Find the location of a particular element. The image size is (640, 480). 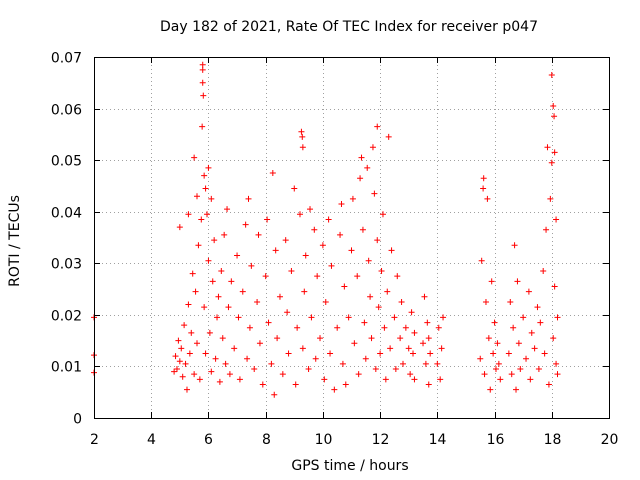

y-tick-label: 0.04 is located at coordinates (66, 214).